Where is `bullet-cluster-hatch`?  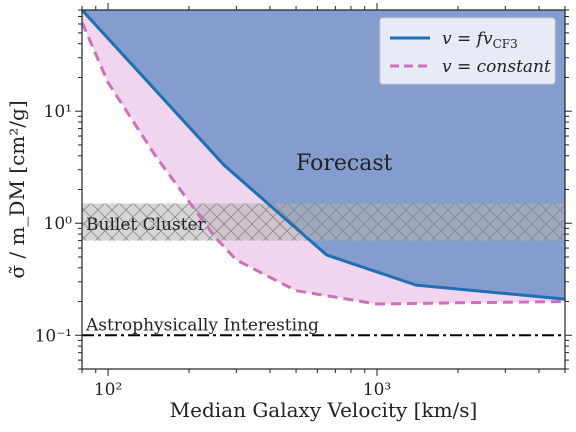
bullet-cluster-hatch is located at coordinates (323, 222).